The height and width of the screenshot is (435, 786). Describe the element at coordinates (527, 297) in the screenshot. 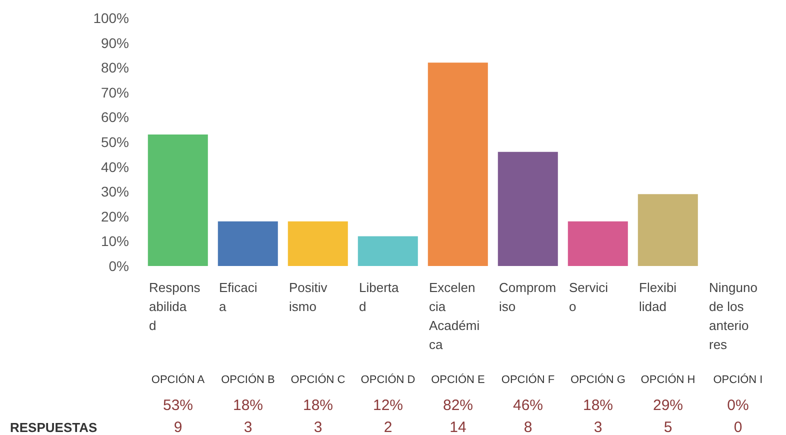

I see `x-tick-label: Compromiso` at that location.